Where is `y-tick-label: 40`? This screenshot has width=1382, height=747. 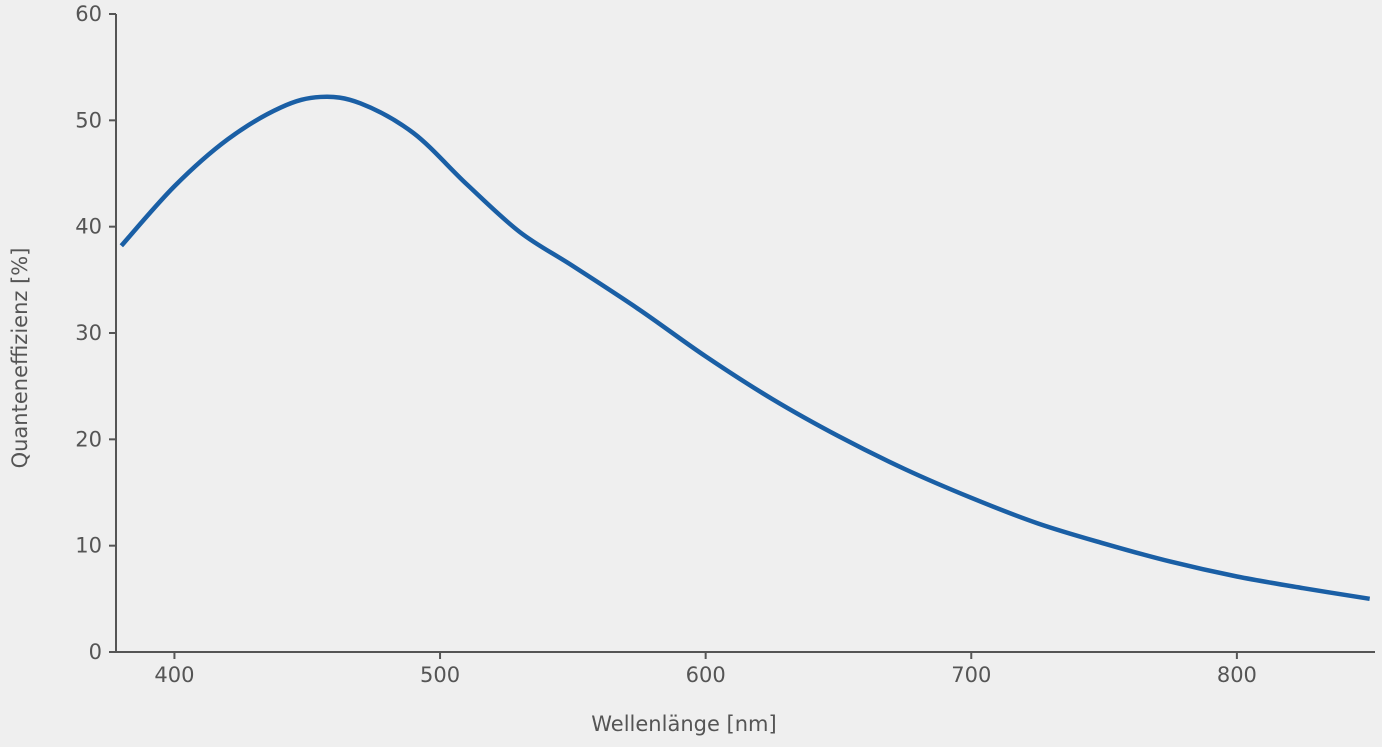
y-tick-label: 40 is located at coordinates (88, 227).